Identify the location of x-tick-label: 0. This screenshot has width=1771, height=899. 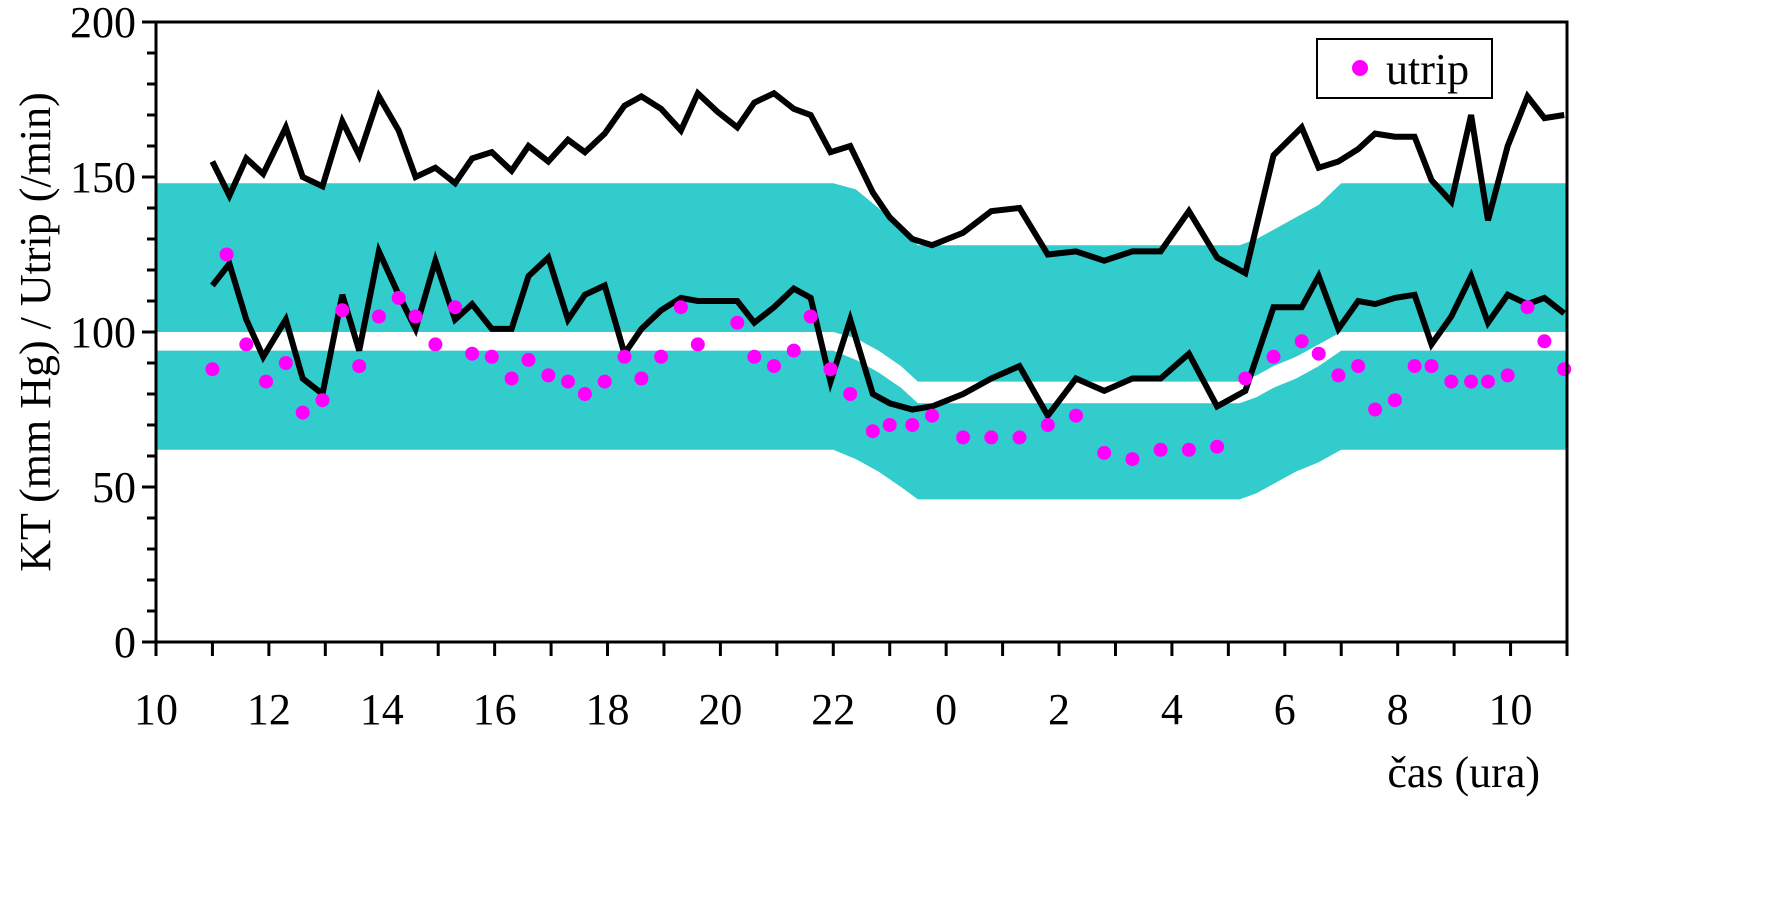
(946, 709).